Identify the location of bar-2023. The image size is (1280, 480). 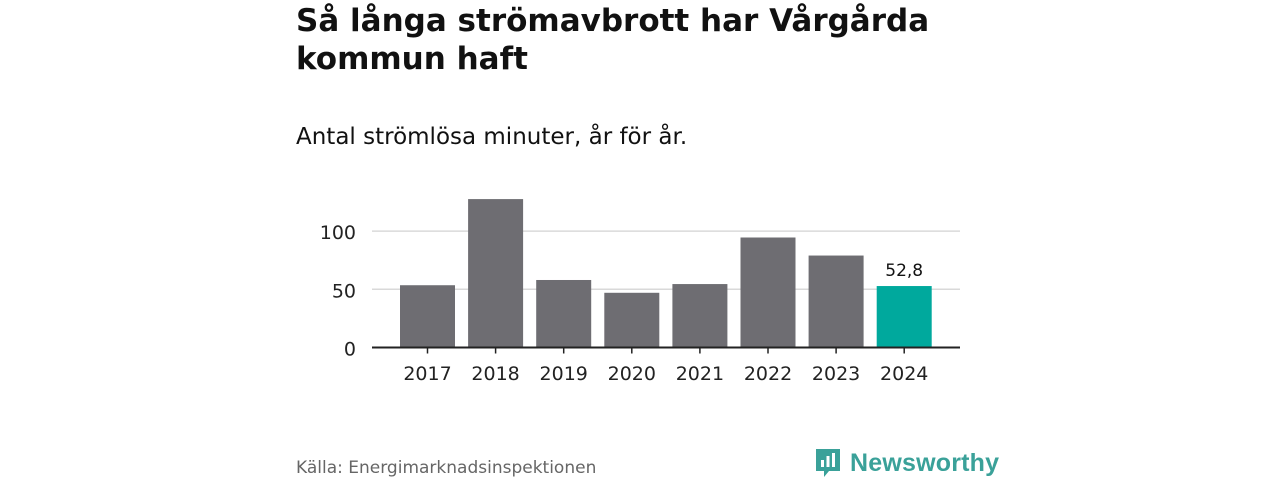
(836, 301).